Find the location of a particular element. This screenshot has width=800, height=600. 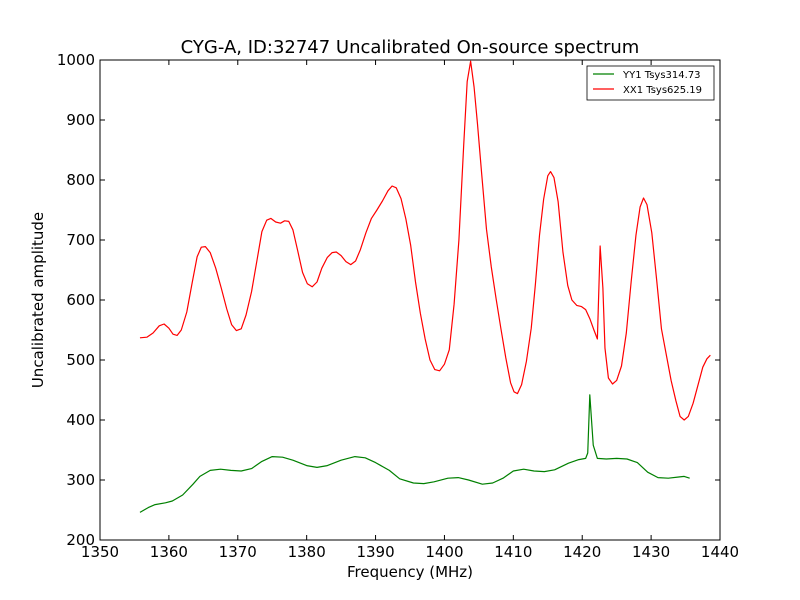

x-tick-label: 1400 is located at coordinates (444, 552).